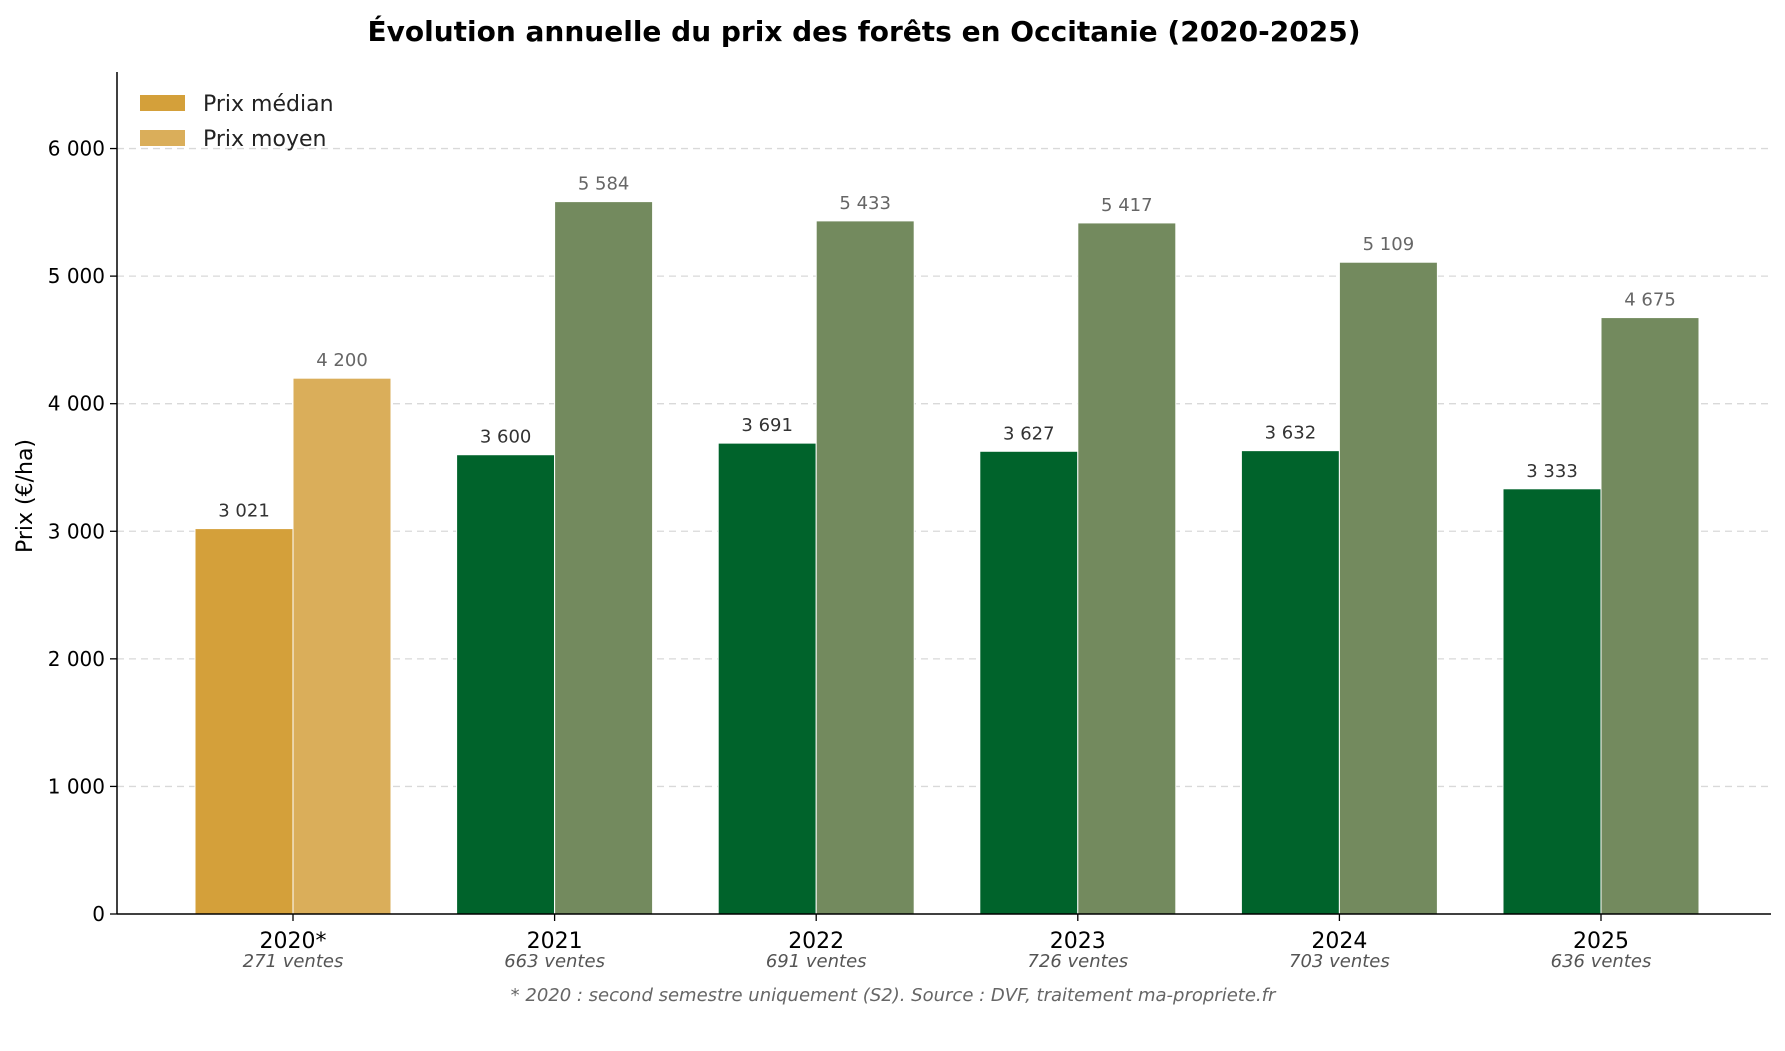 The image size is (1785, 1051). Describe the element at coordinates (604, 184) in the screenshot. I see `value-label-mean: 5 584` at that location.